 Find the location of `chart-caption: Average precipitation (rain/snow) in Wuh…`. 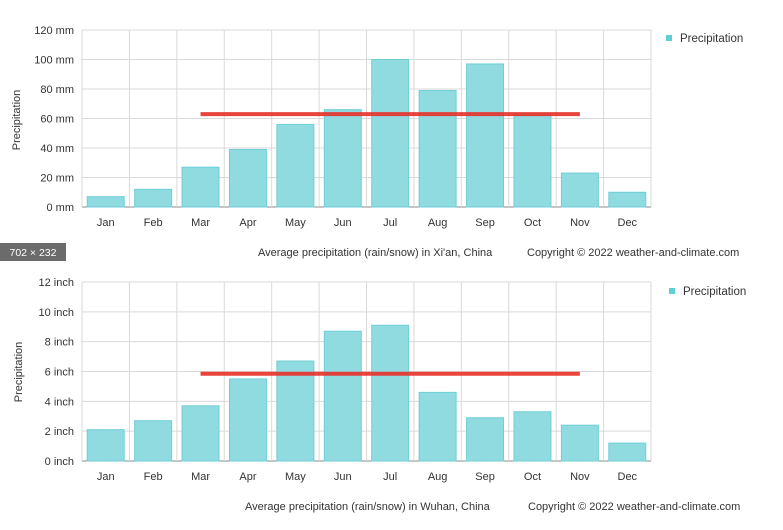

chart-caption: Average precipitation (rain/snow) in Wuh… is located at coordinates (368, 507).